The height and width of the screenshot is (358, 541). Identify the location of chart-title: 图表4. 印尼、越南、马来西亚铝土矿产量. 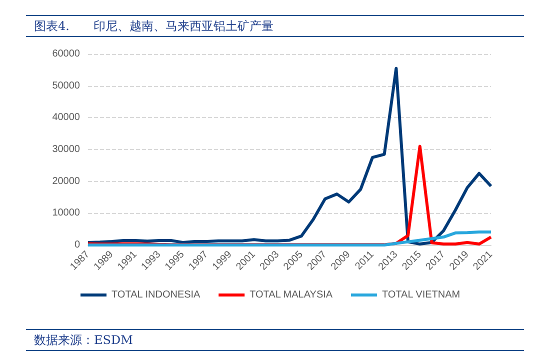
(275, 26).